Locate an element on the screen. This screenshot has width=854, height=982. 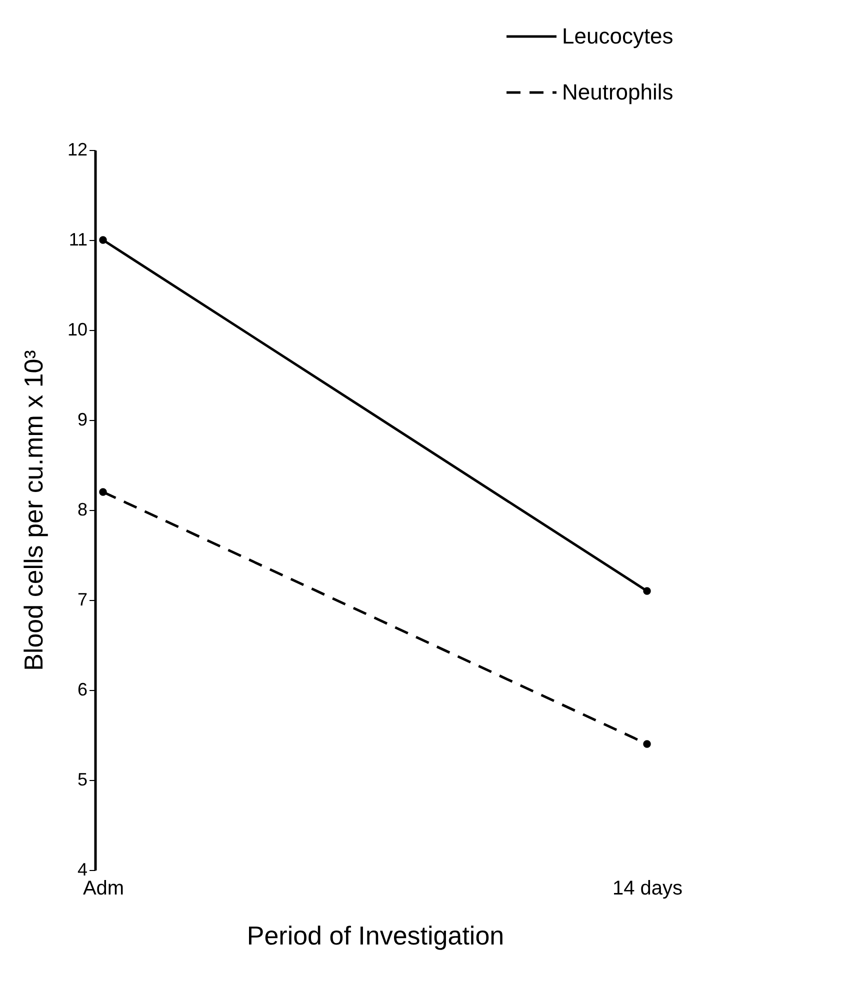
x-axis-title: Period of Investigation is located at coordinates (375, 935).